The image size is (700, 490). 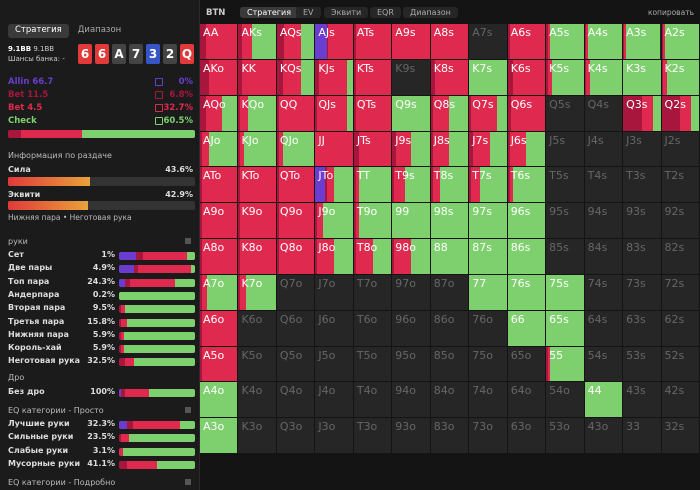 I want to click on hand-cell: 74o, so click(x=488, y=400).